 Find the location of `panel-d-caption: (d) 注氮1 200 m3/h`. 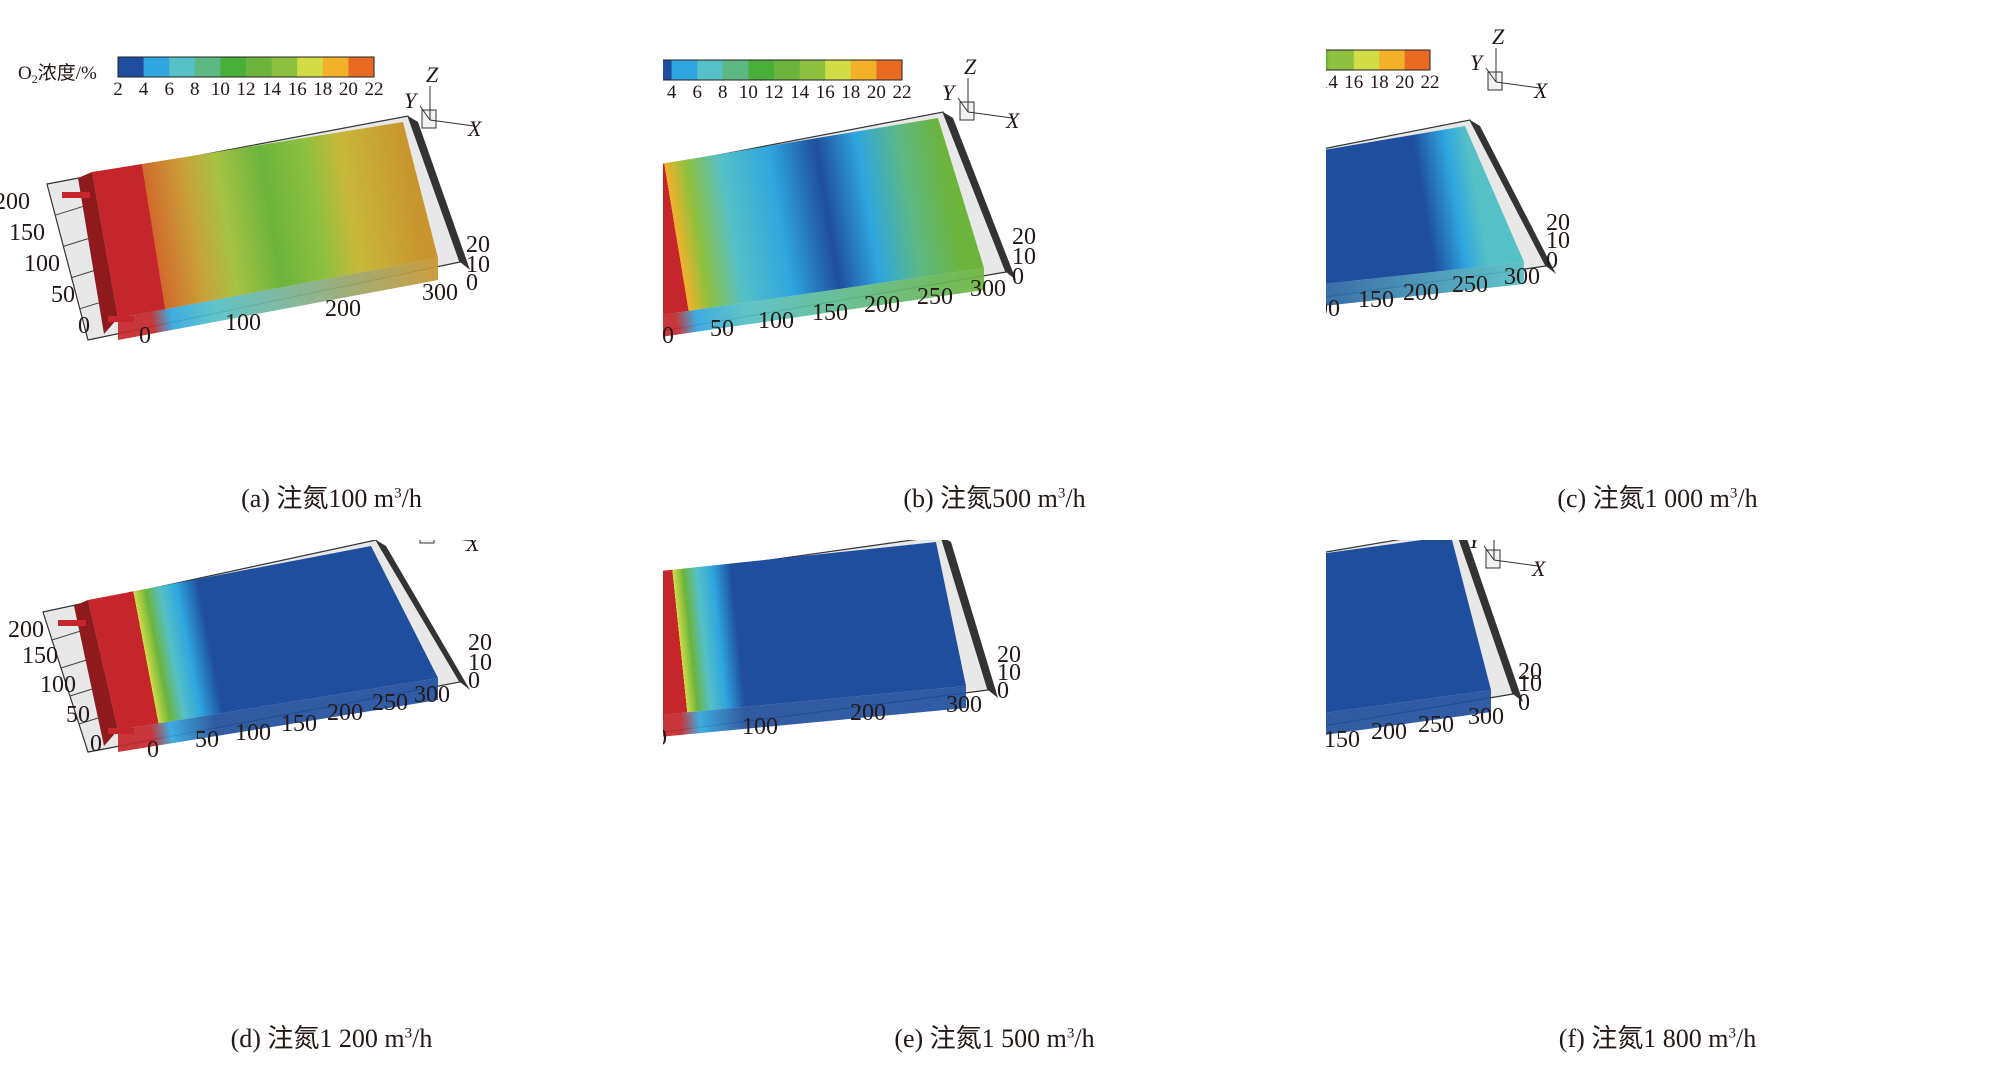

panel-d-caption: (d) 注氮1 200 m3/h is located at coordinates (331, 1036).